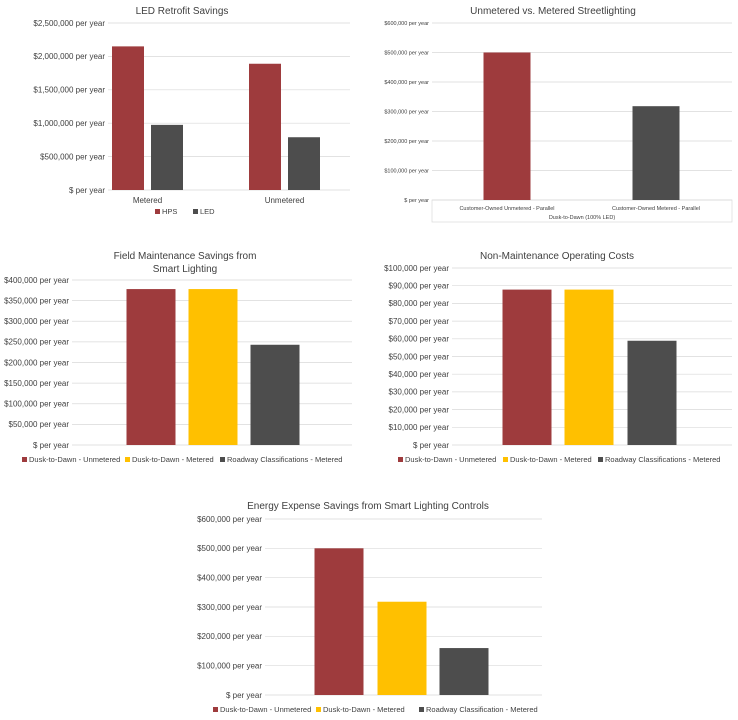 This screenshot has width=738, height=720. I want to click on x-tick-label: Metered, so click(147, 200).